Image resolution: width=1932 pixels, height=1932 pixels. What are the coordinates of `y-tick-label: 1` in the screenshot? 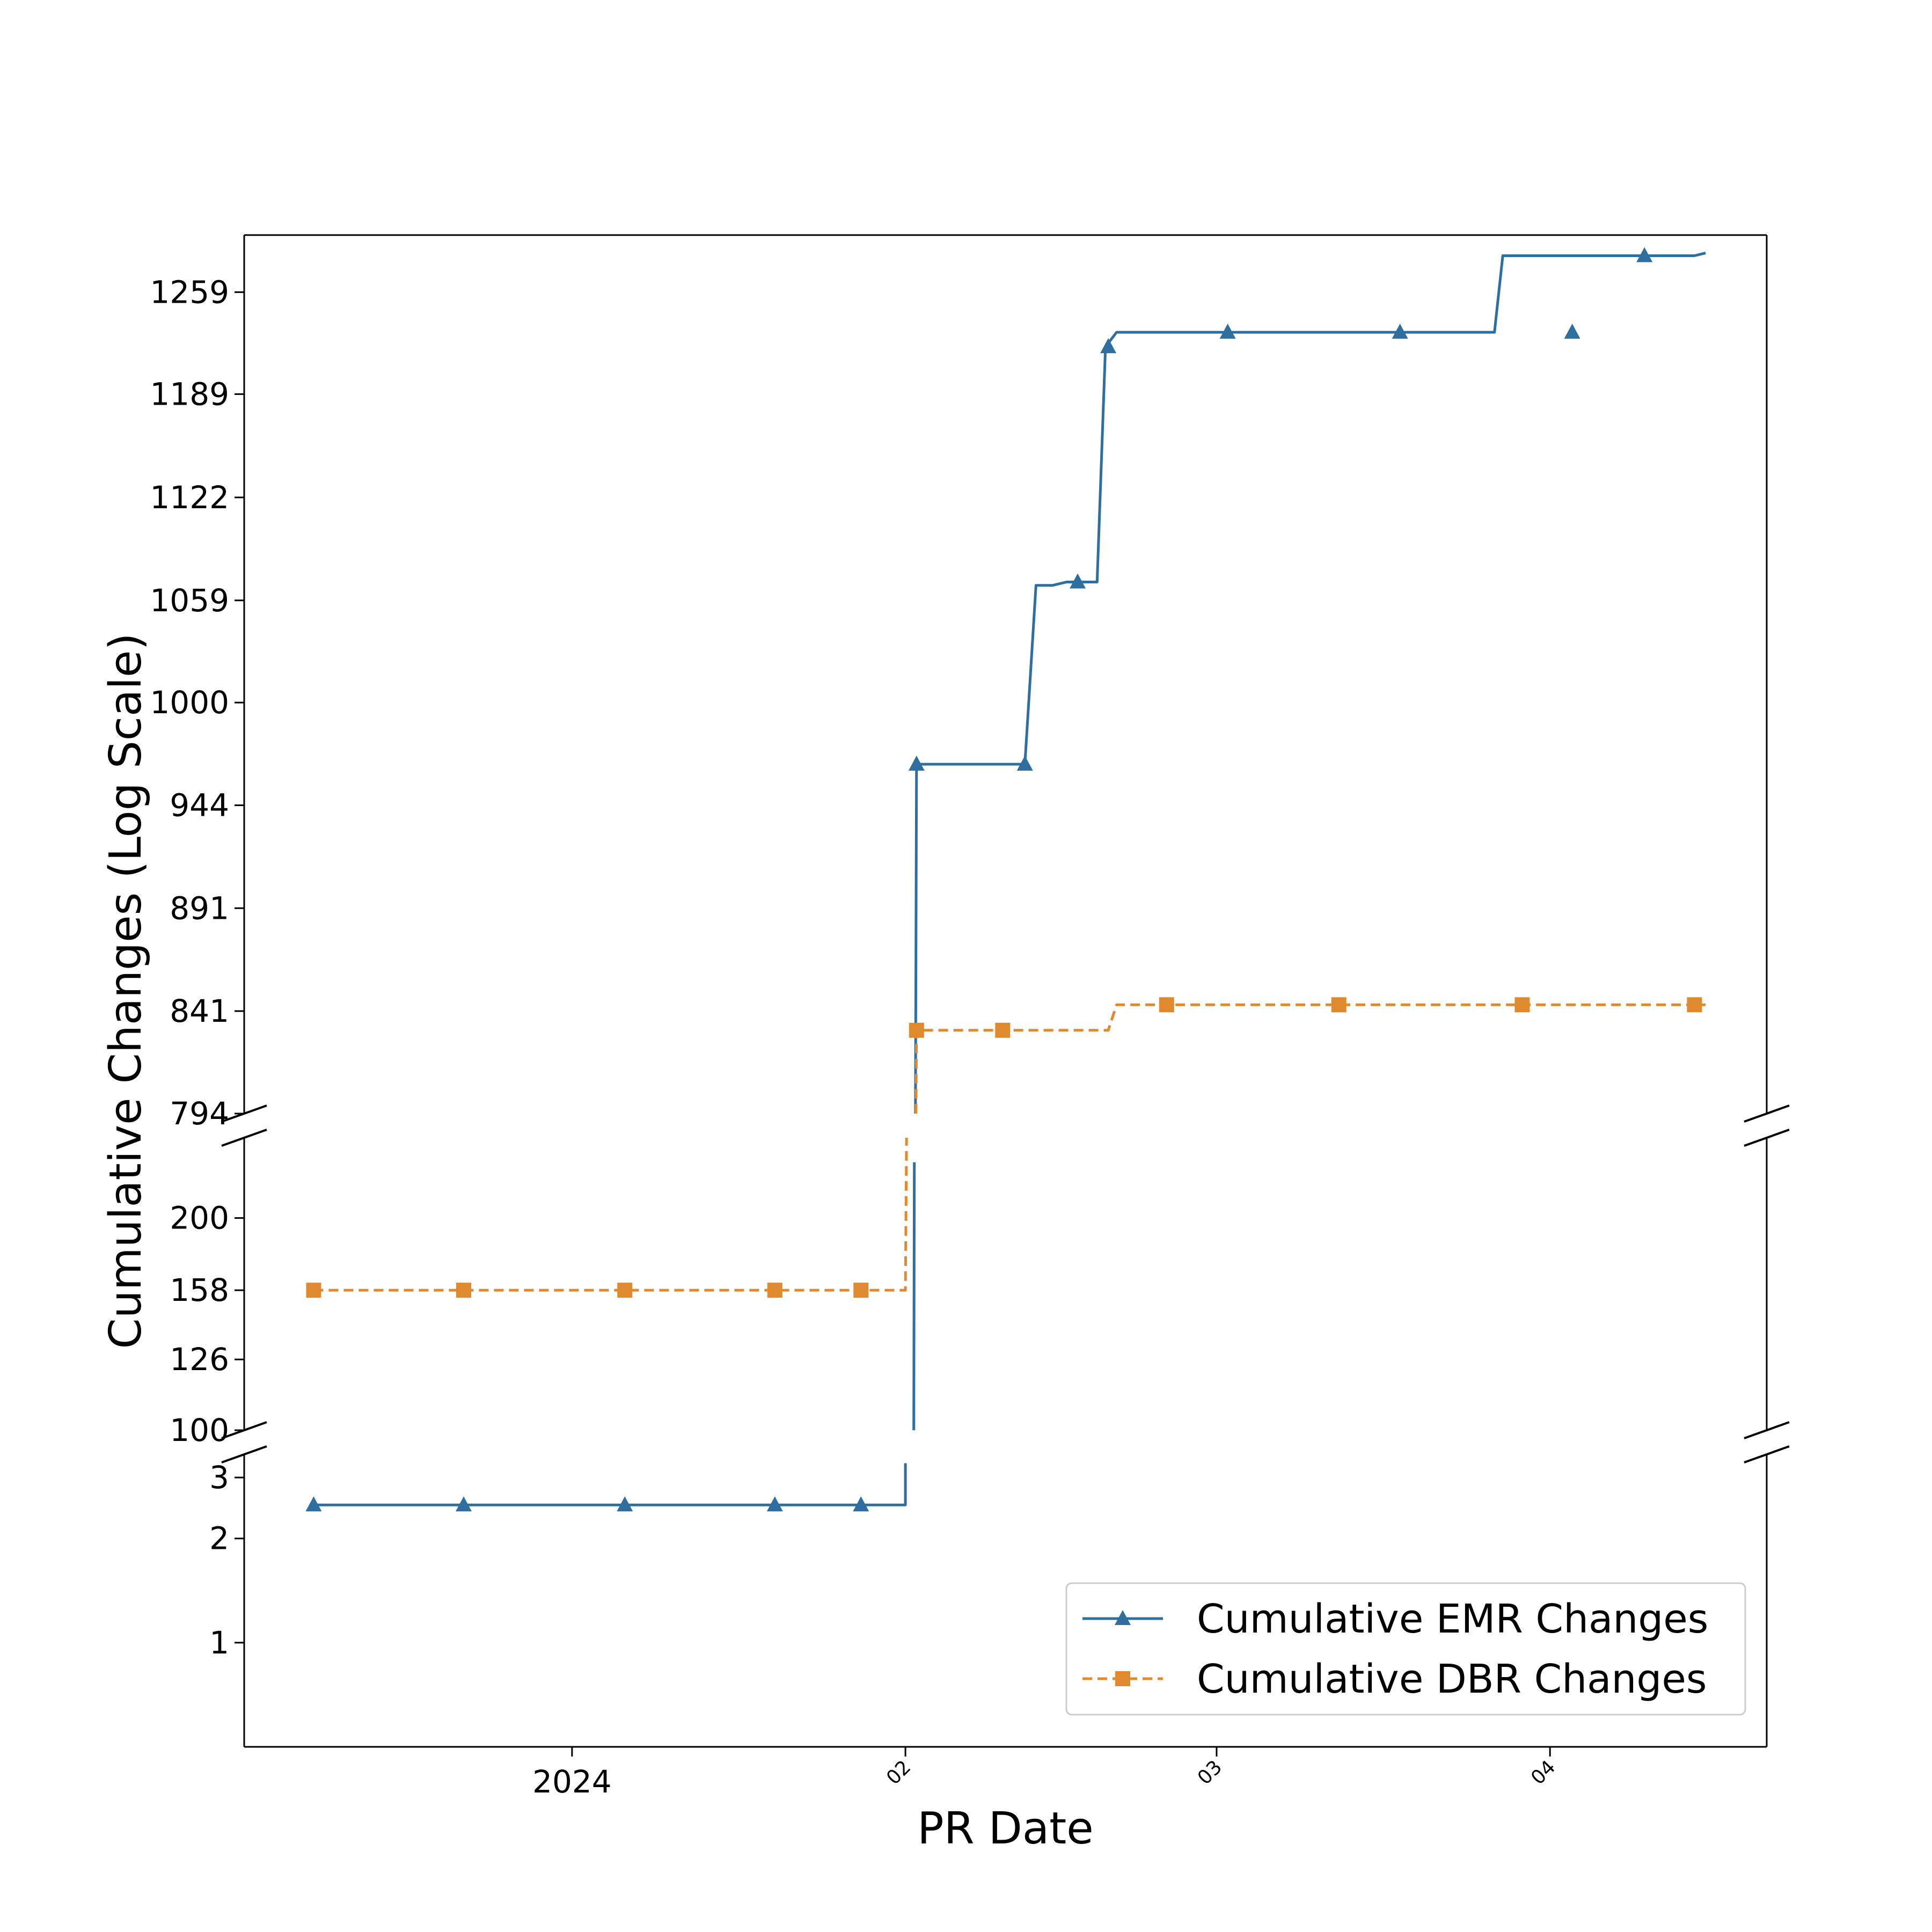 It's located at (219, 1642).